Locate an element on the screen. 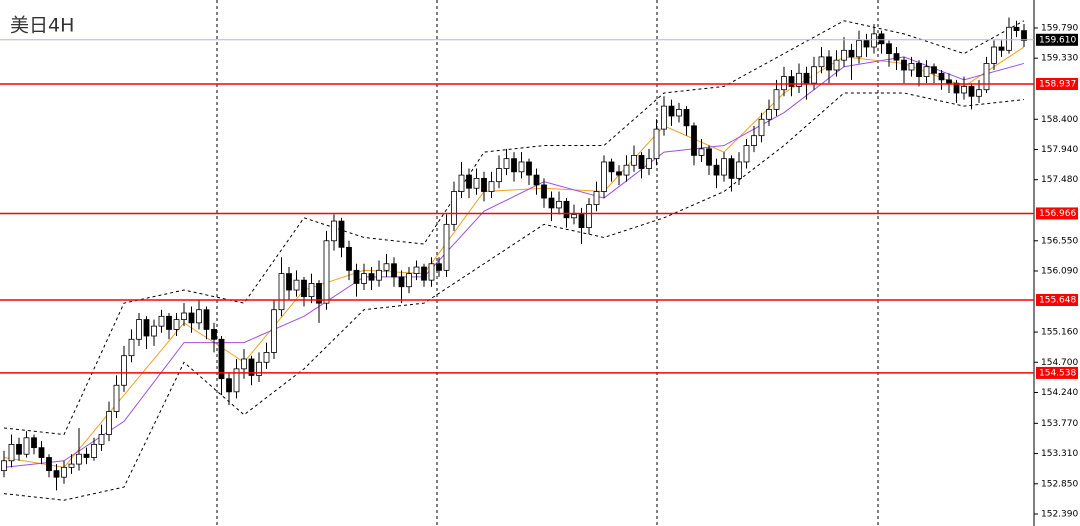  level-label: 156.966 is located at coordinates (1057, 214).